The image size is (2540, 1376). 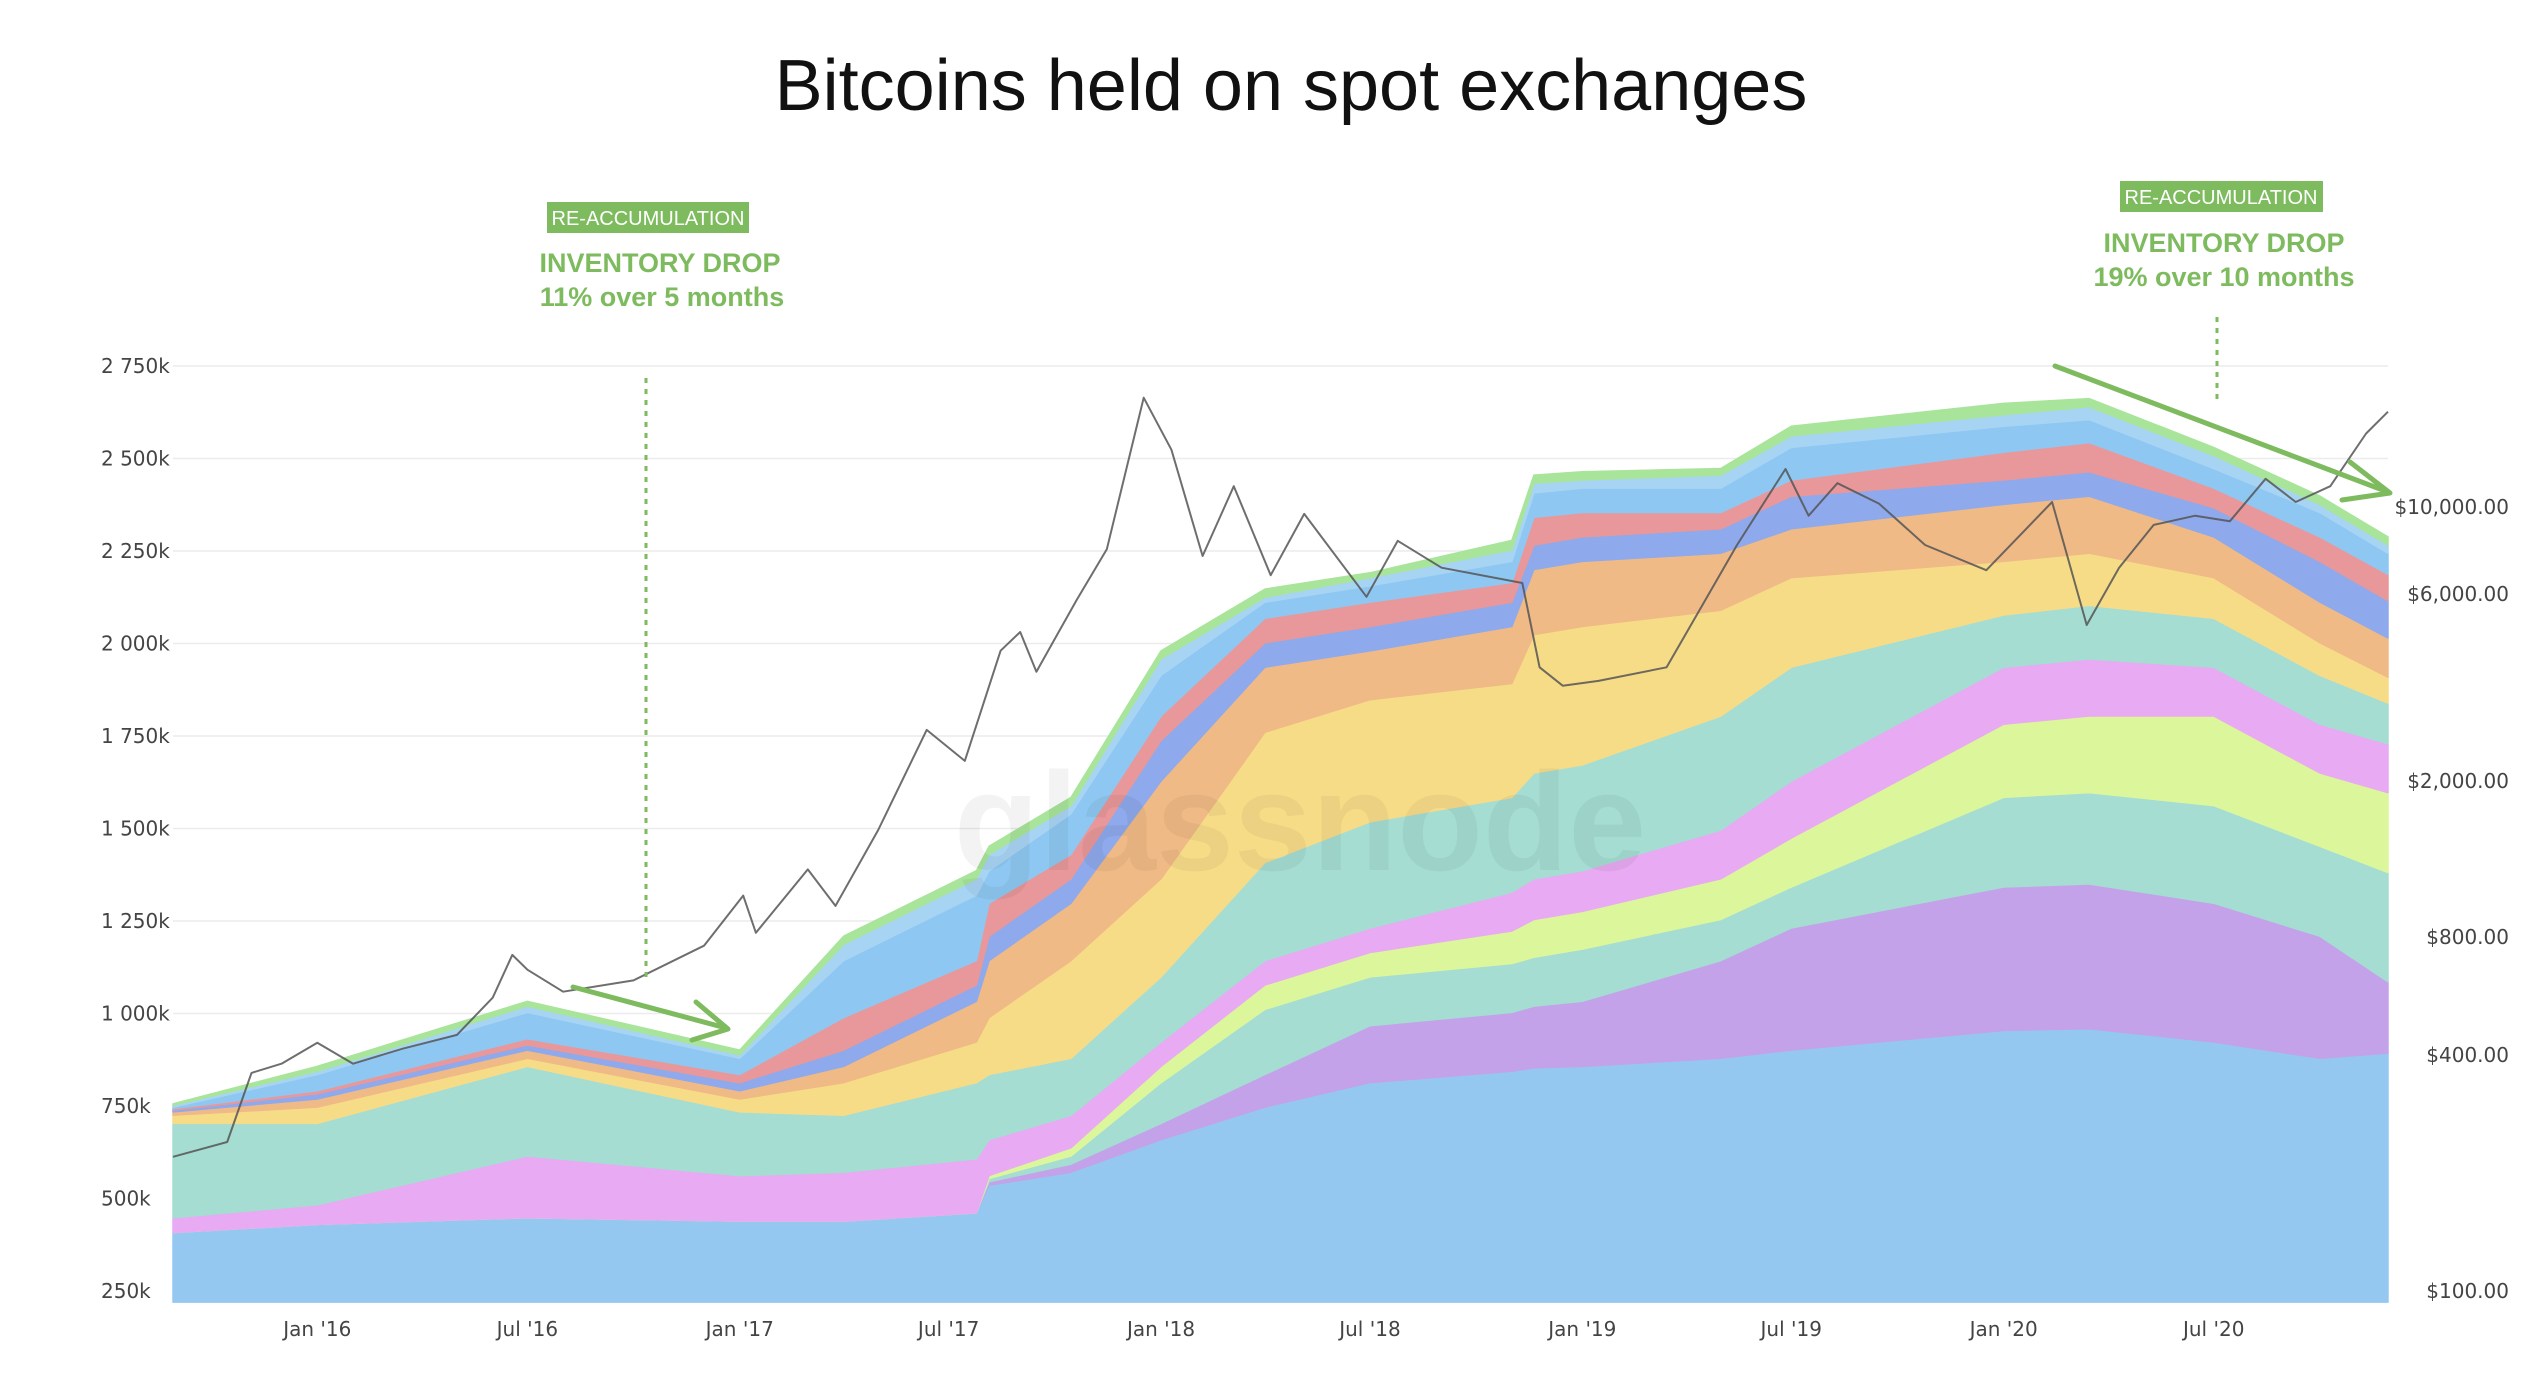 I want to click on right-axis-tick-label: $2,000.00, so click(x=2458, y=781).